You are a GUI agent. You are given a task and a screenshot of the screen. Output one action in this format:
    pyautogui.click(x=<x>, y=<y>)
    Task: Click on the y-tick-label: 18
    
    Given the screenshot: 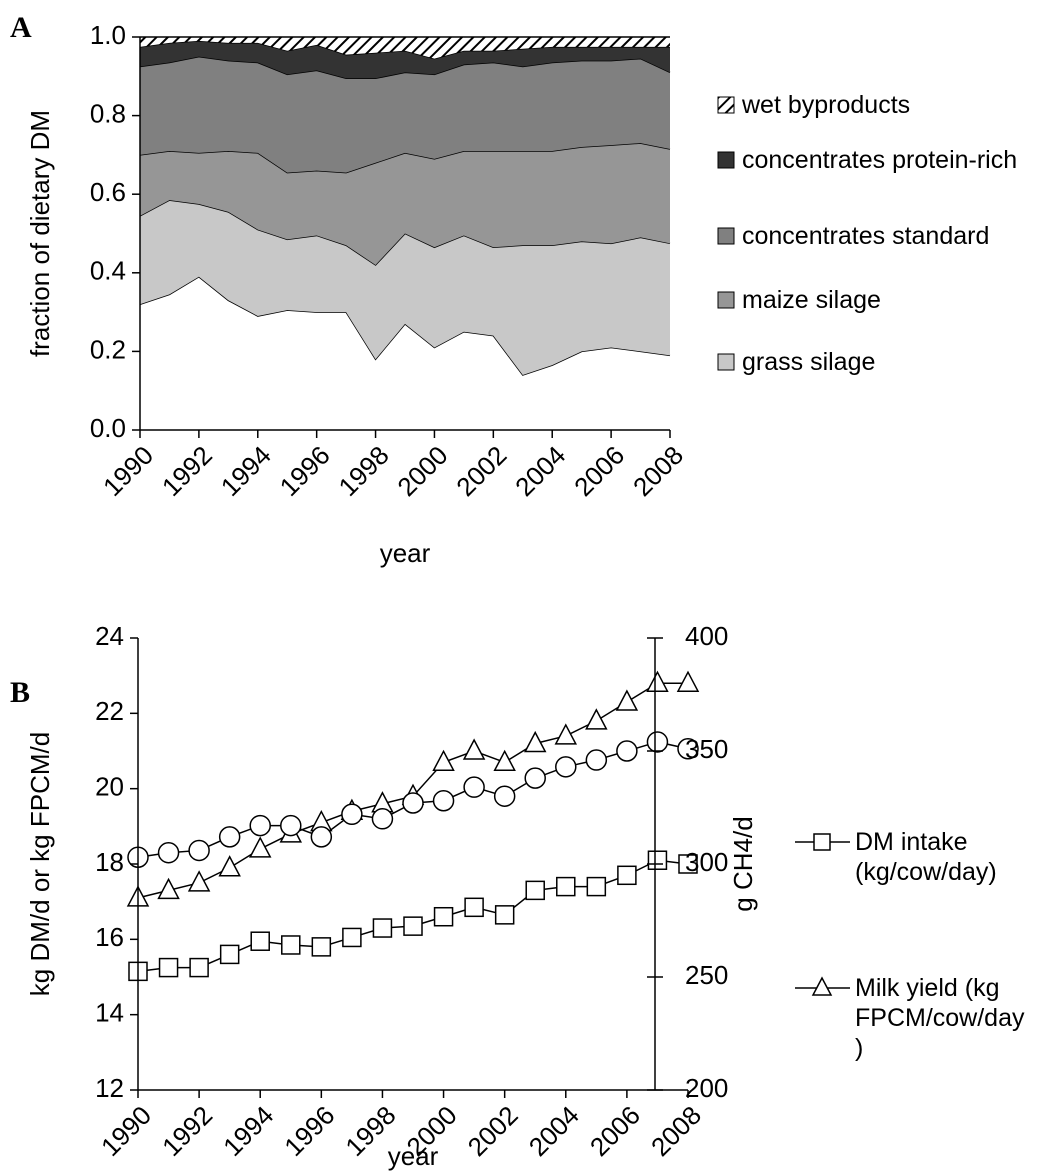 What is the action you would take?
    pyautogui.click(x=109, y=862)
    